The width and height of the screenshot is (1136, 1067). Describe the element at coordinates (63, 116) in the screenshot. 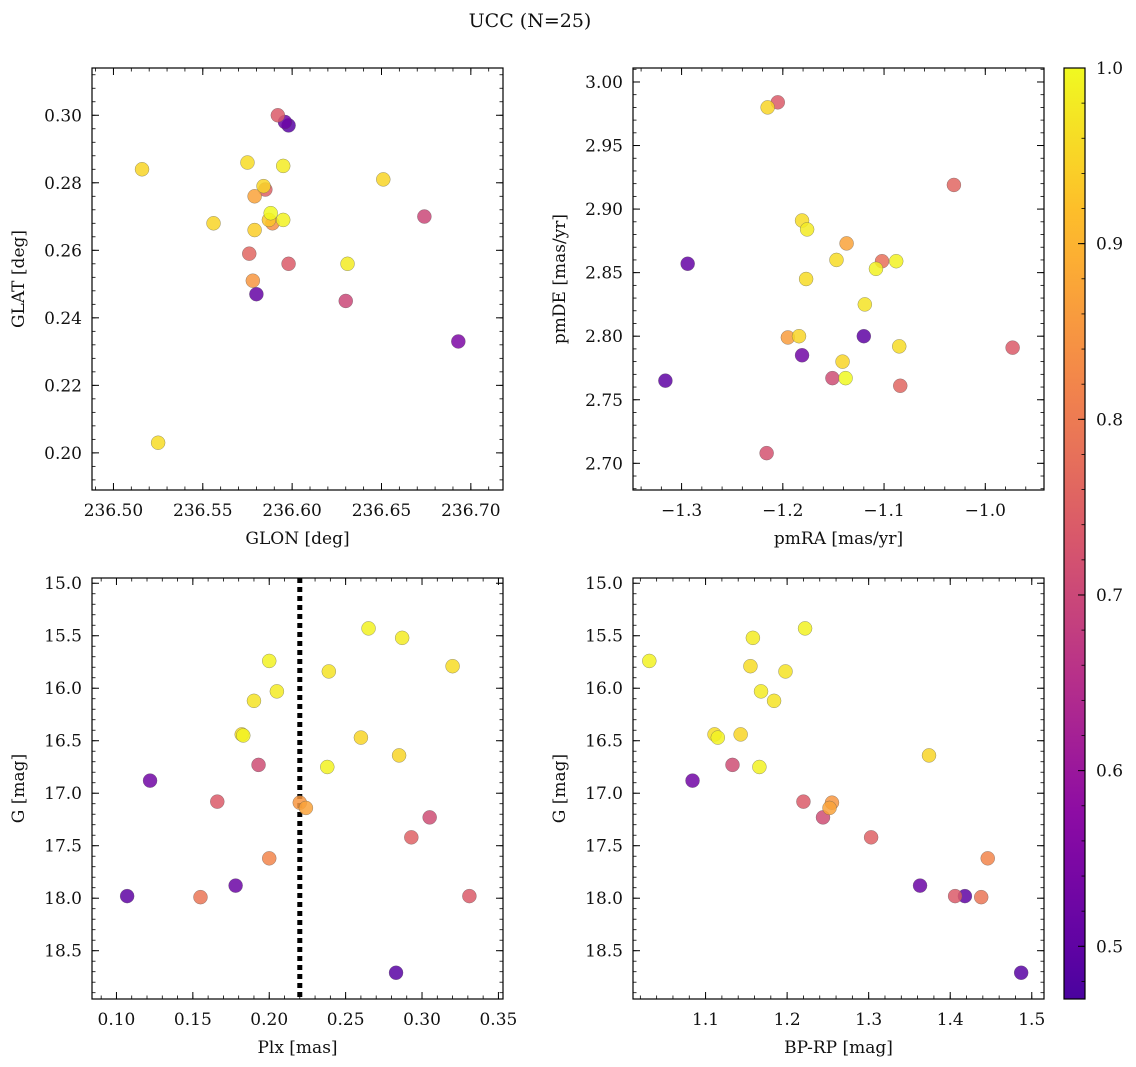

I see `y-tick-label: 0.30` at that location.